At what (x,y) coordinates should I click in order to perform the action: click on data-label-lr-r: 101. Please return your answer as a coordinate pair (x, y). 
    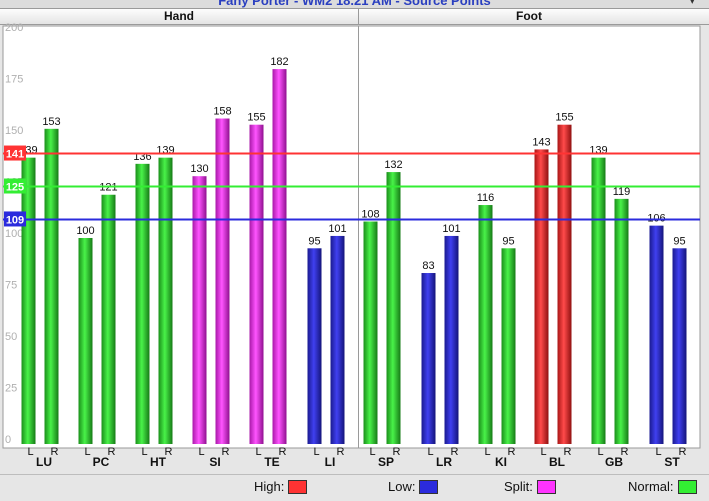
    Looking at the image, I should click on (451, 229).